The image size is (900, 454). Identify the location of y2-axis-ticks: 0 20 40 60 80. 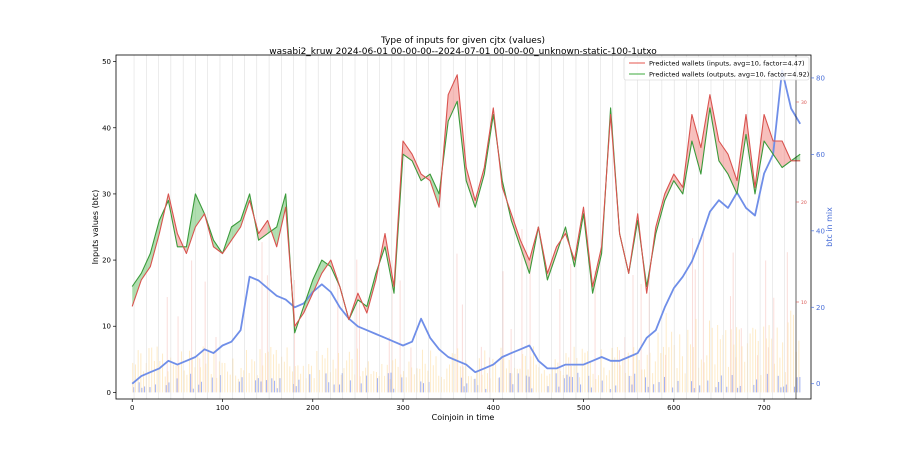
(818, 231).